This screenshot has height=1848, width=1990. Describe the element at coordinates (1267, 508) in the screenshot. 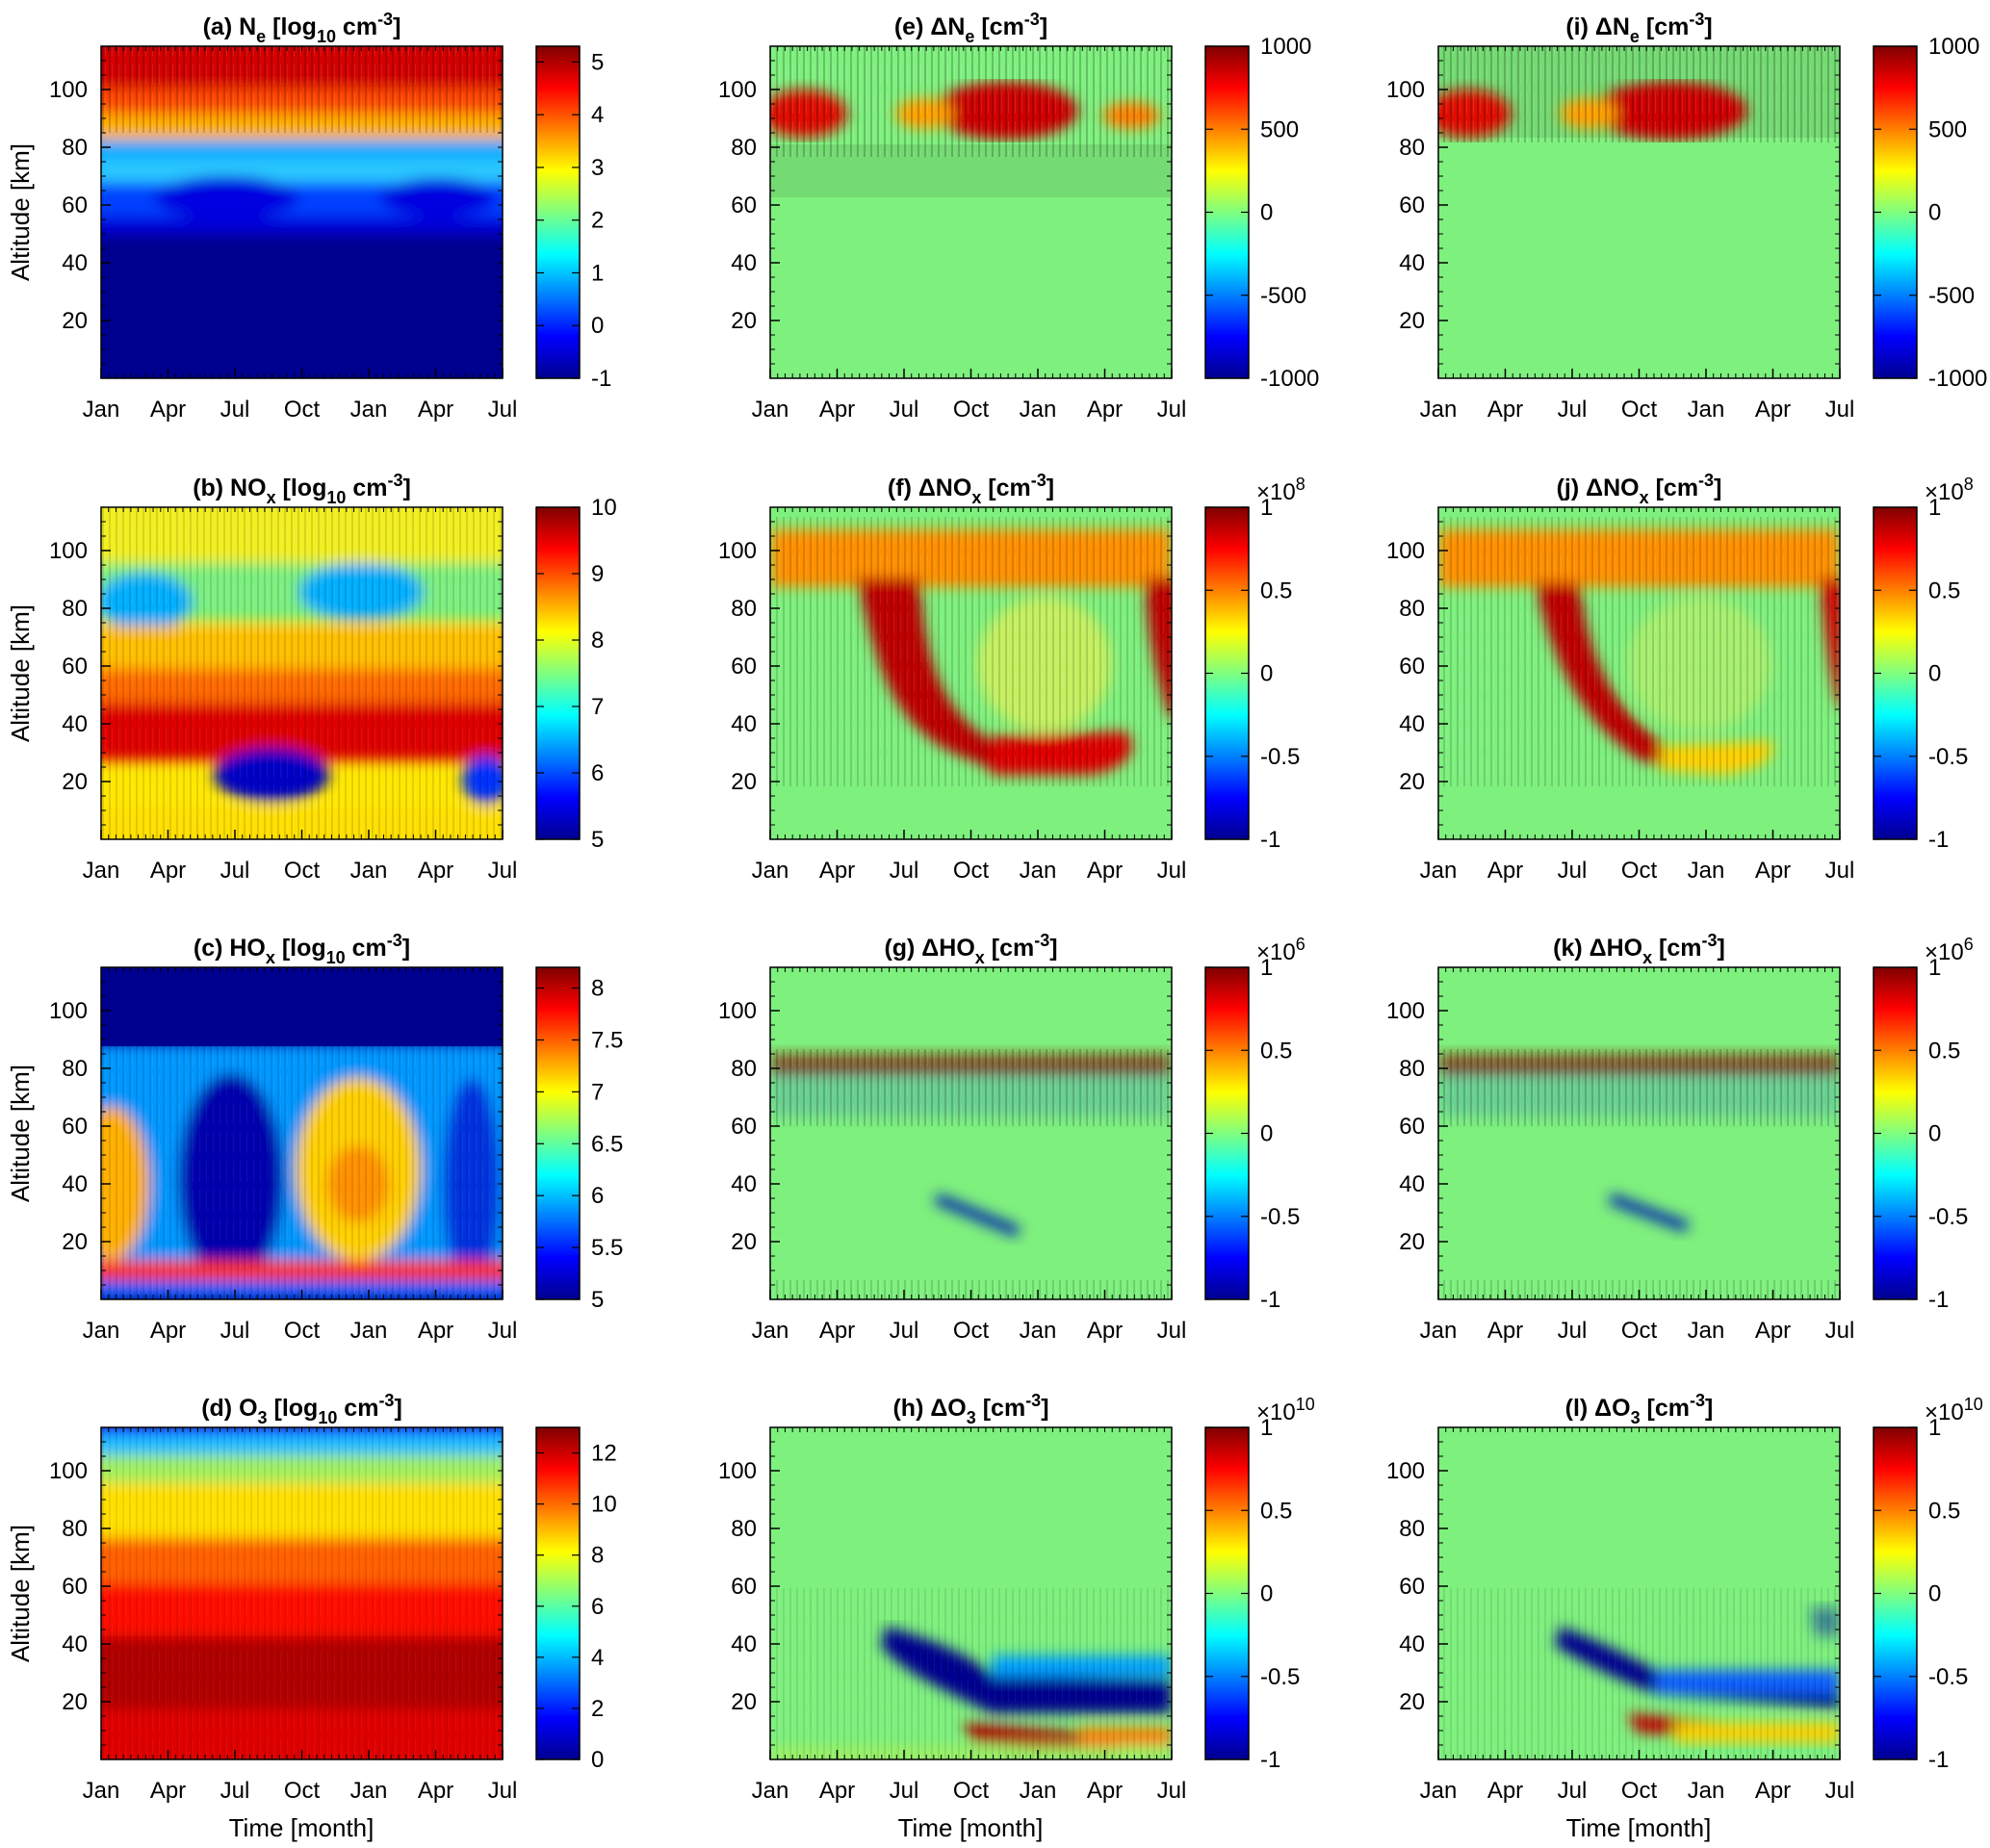

I see `colorbar-tick-label-f: 1` at that location.